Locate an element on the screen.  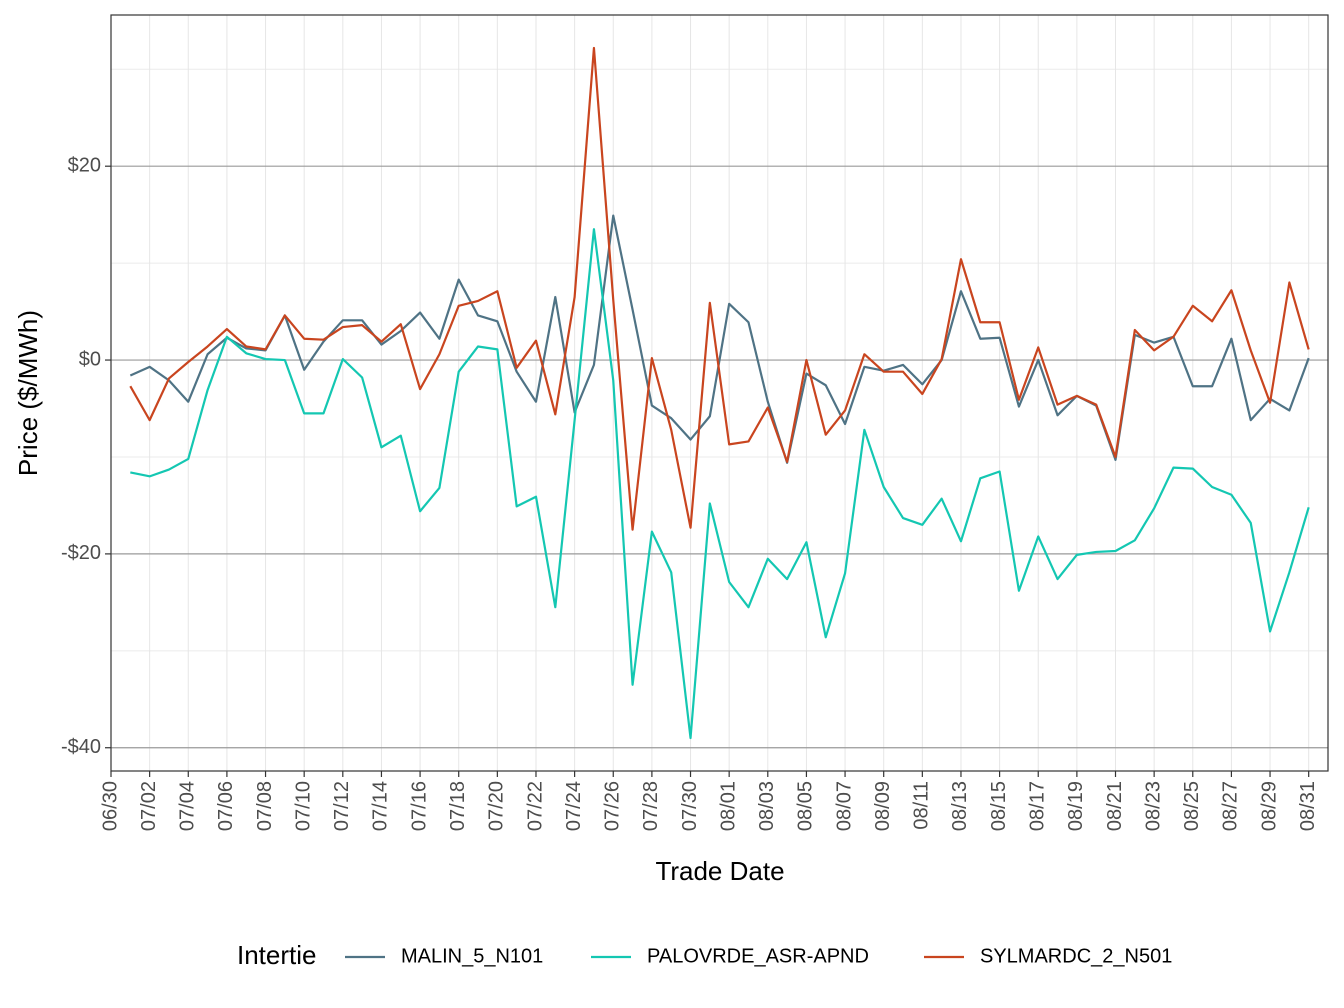
x-tick-label: 07/18 is located at coordinates (458, 806).